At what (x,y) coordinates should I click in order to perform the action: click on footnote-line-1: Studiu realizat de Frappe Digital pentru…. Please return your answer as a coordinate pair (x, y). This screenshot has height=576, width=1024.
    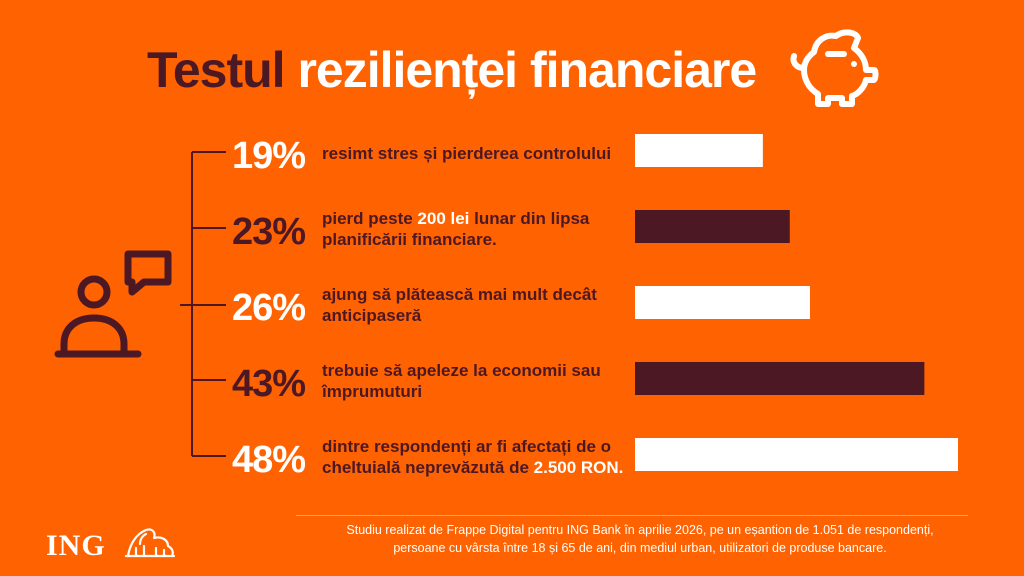
    Looking at the image, I should click on (640, 530).